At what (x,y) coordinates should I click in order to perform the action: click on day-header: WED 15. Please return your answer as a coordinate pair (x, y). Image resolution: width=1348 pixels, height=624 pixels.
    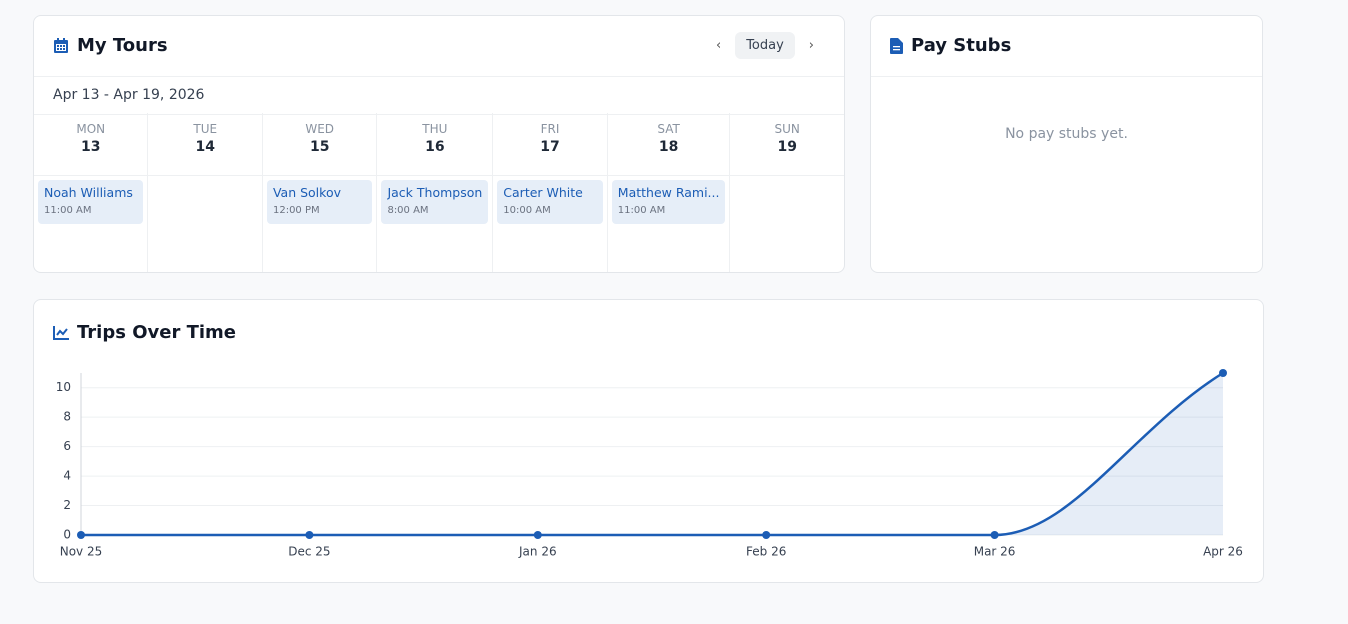
    Looking at the image, I should click on (319, 149).